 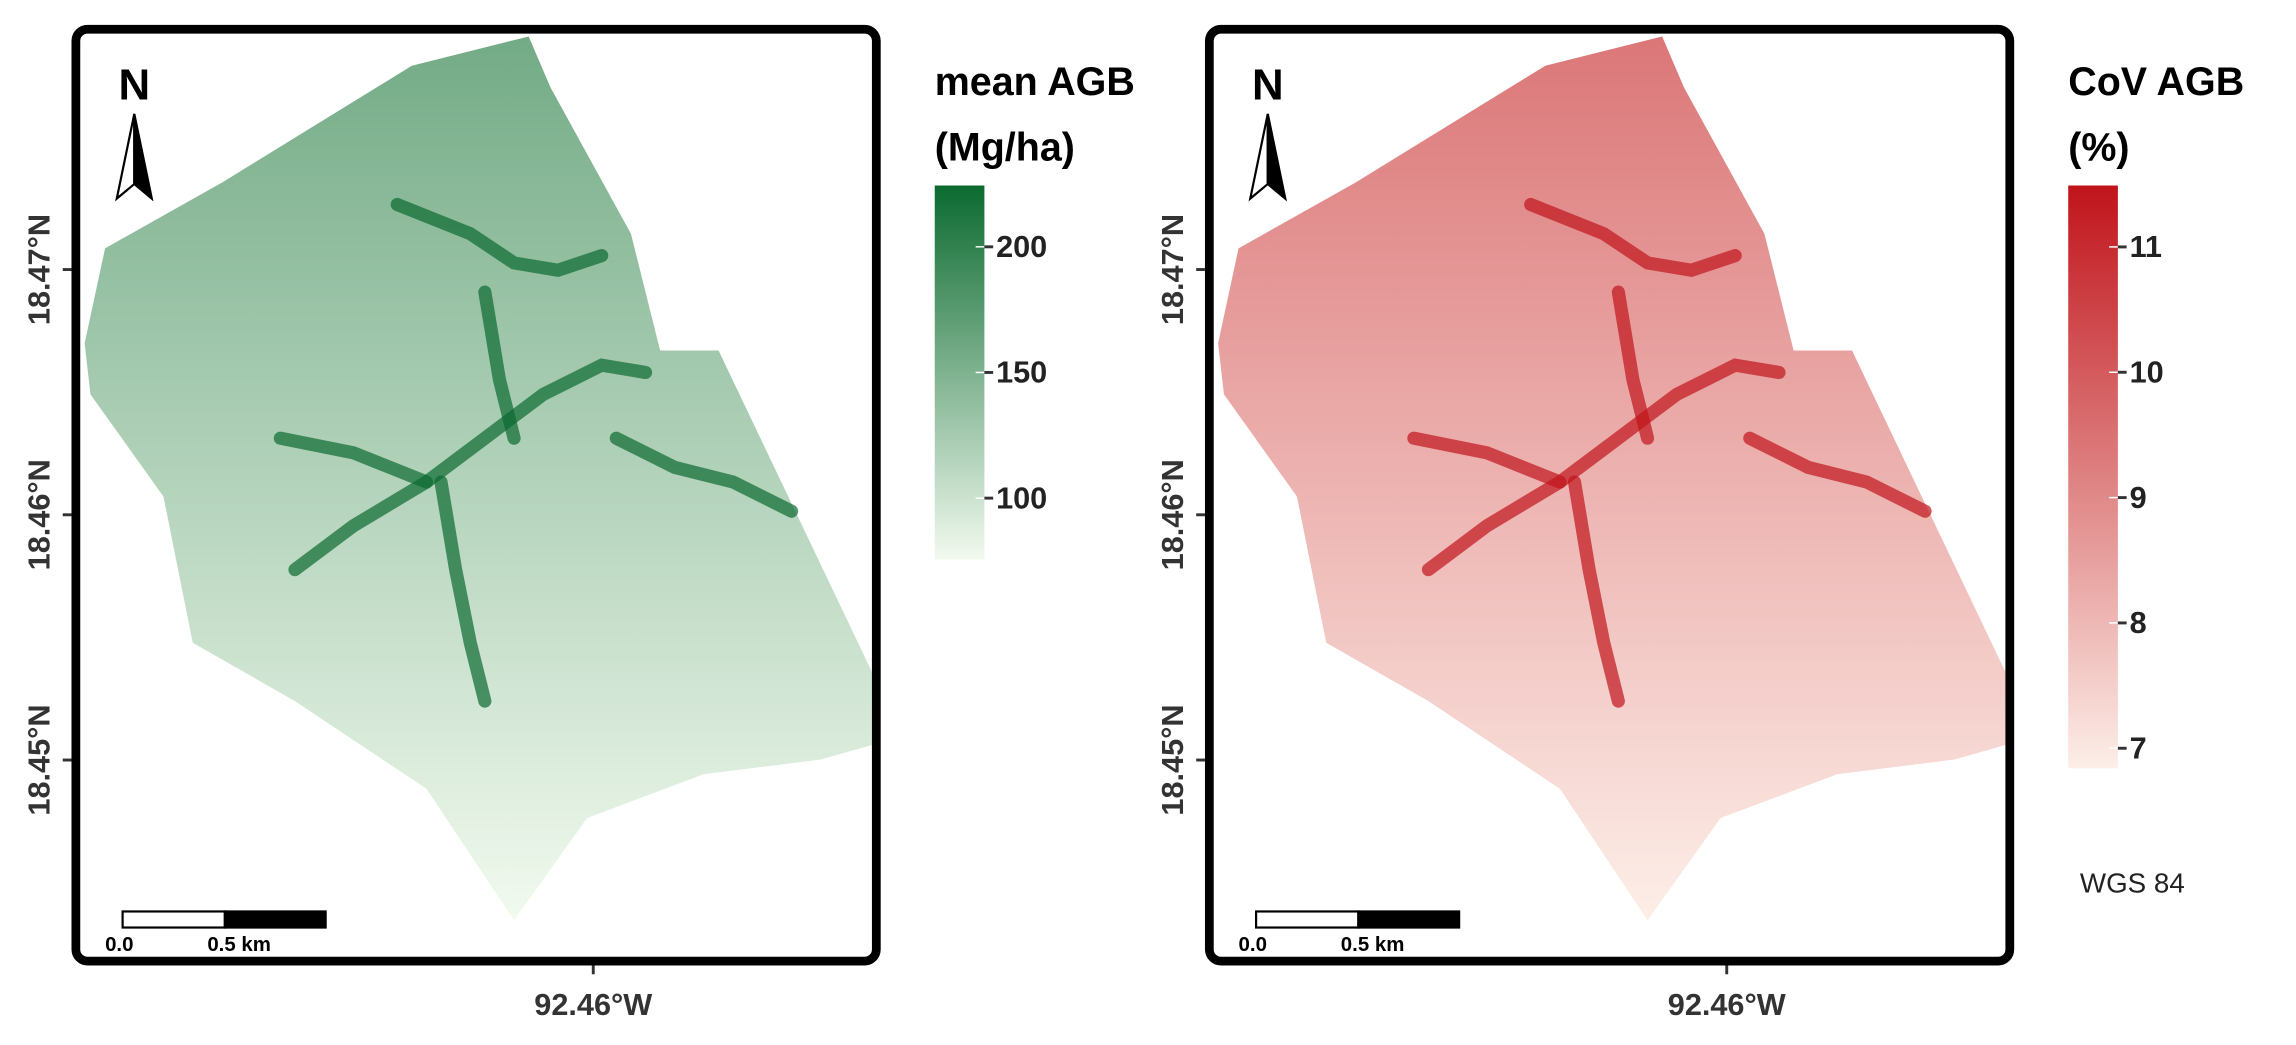 What do you see at coordinates (1021, 498) in the screenshot?
I see `colorbar-tick-label: 100` at bounding box center [1021, 498].